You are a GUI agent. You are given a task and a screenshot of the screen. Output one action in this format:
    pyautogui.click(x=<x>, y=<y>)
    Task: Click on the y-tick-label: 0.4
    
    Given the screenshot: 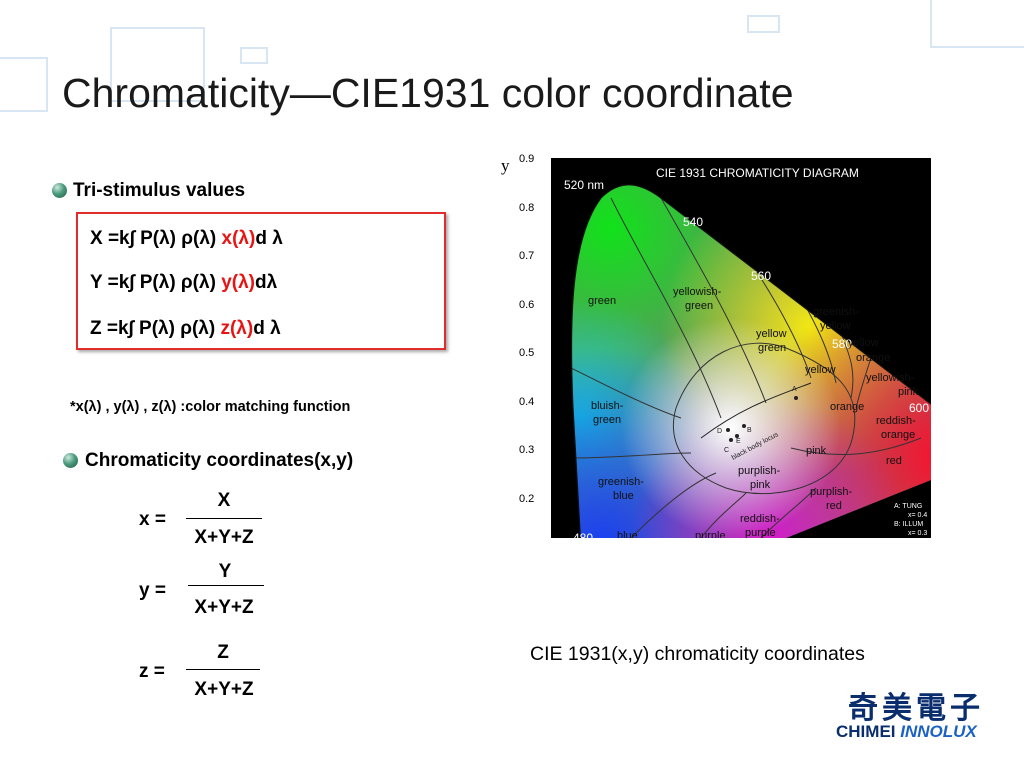 What is the action you would take?
    pyautogui.click(x=527, y=402)
    